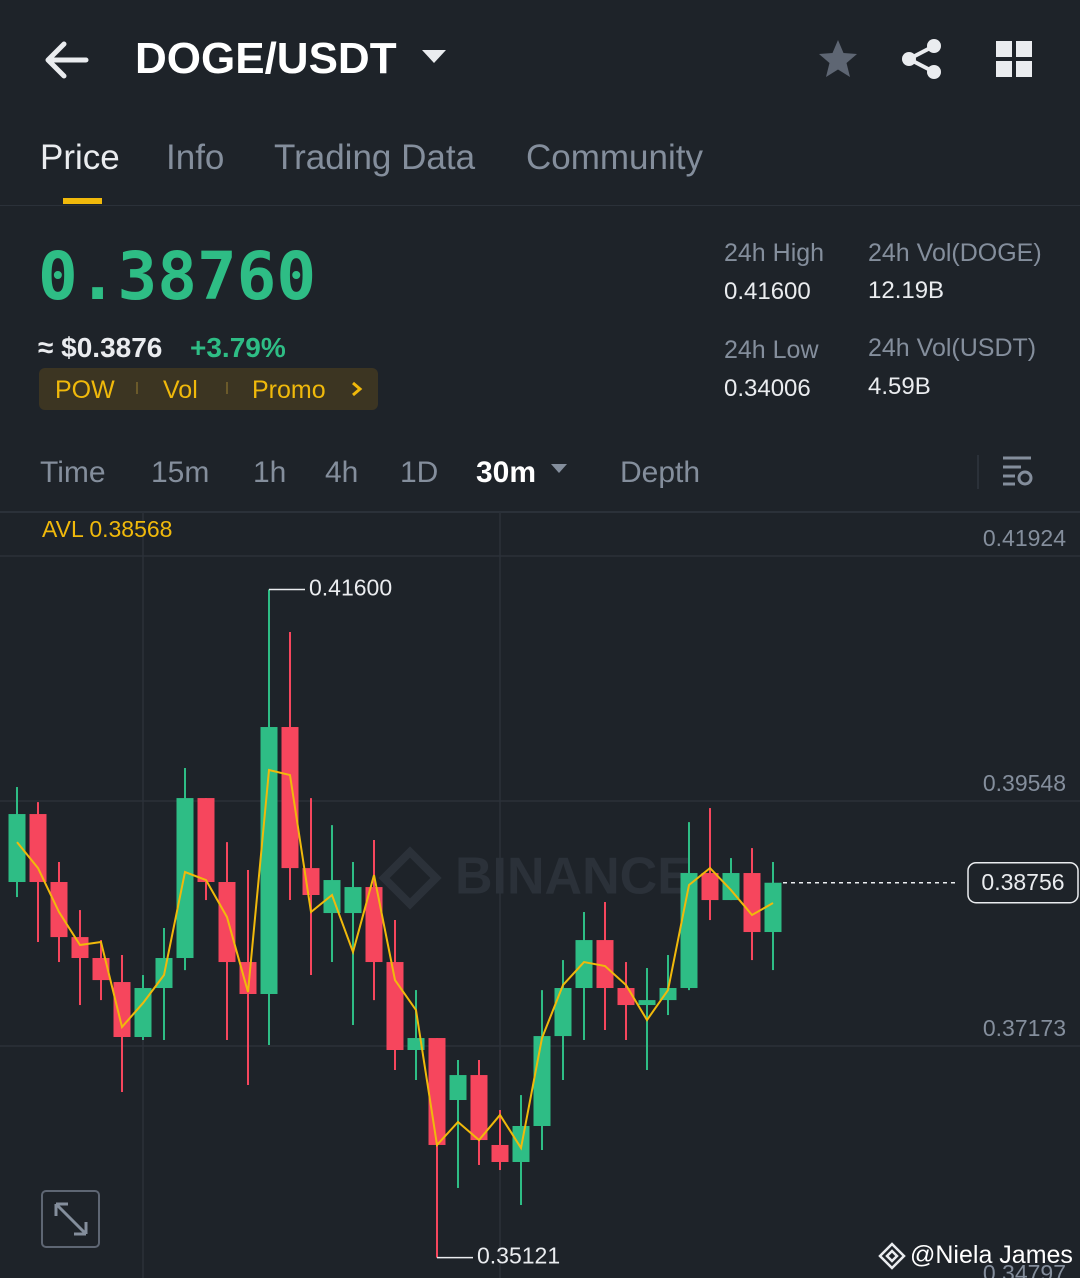 This screenshot has height=1278, width=1080. I want to click on tab: Community, so click(614, 157).